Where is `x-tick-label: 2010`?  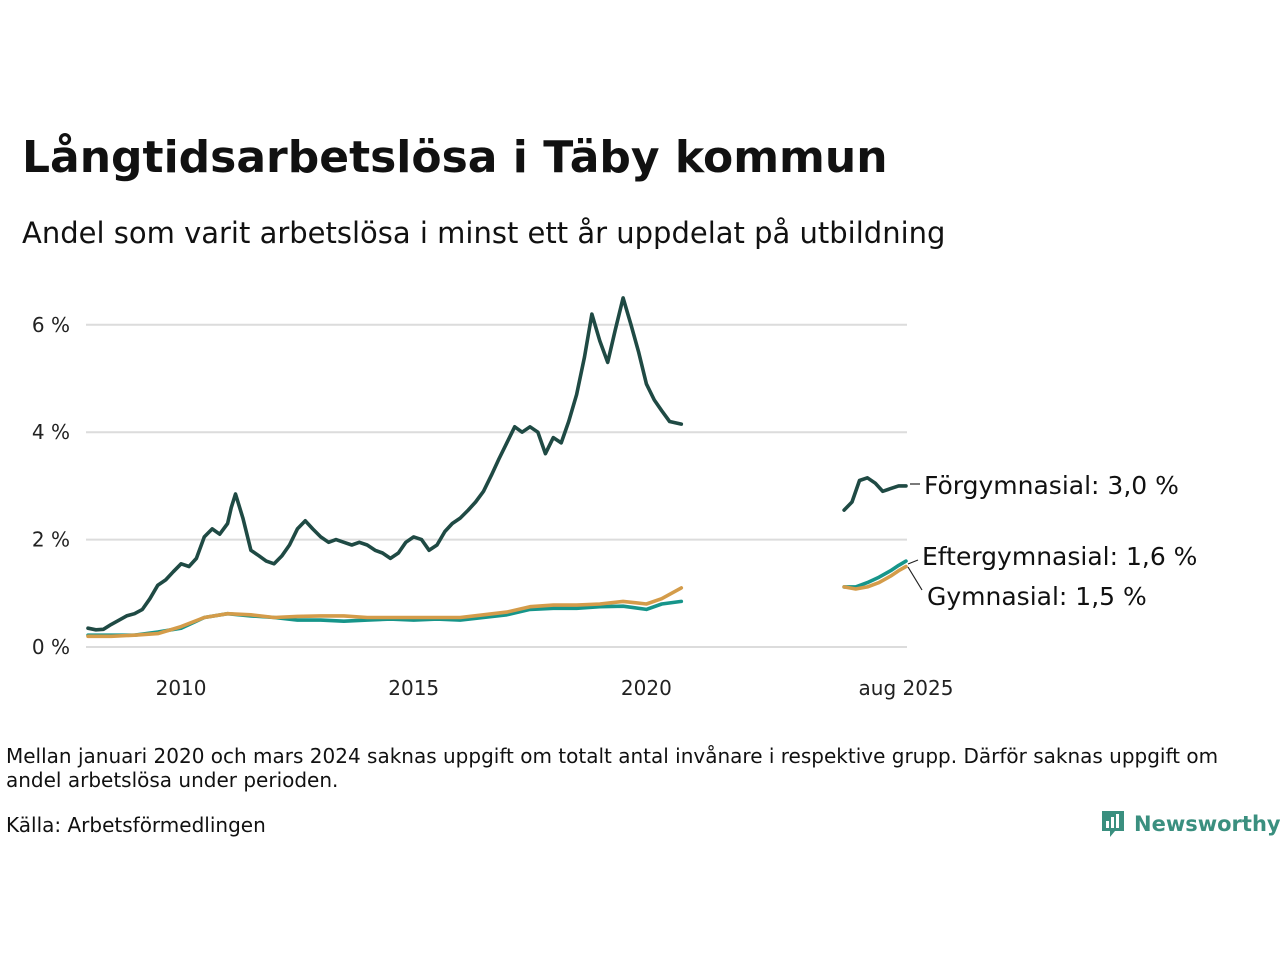
x-tick-label: 2010 is located at coordinates (181, 688).